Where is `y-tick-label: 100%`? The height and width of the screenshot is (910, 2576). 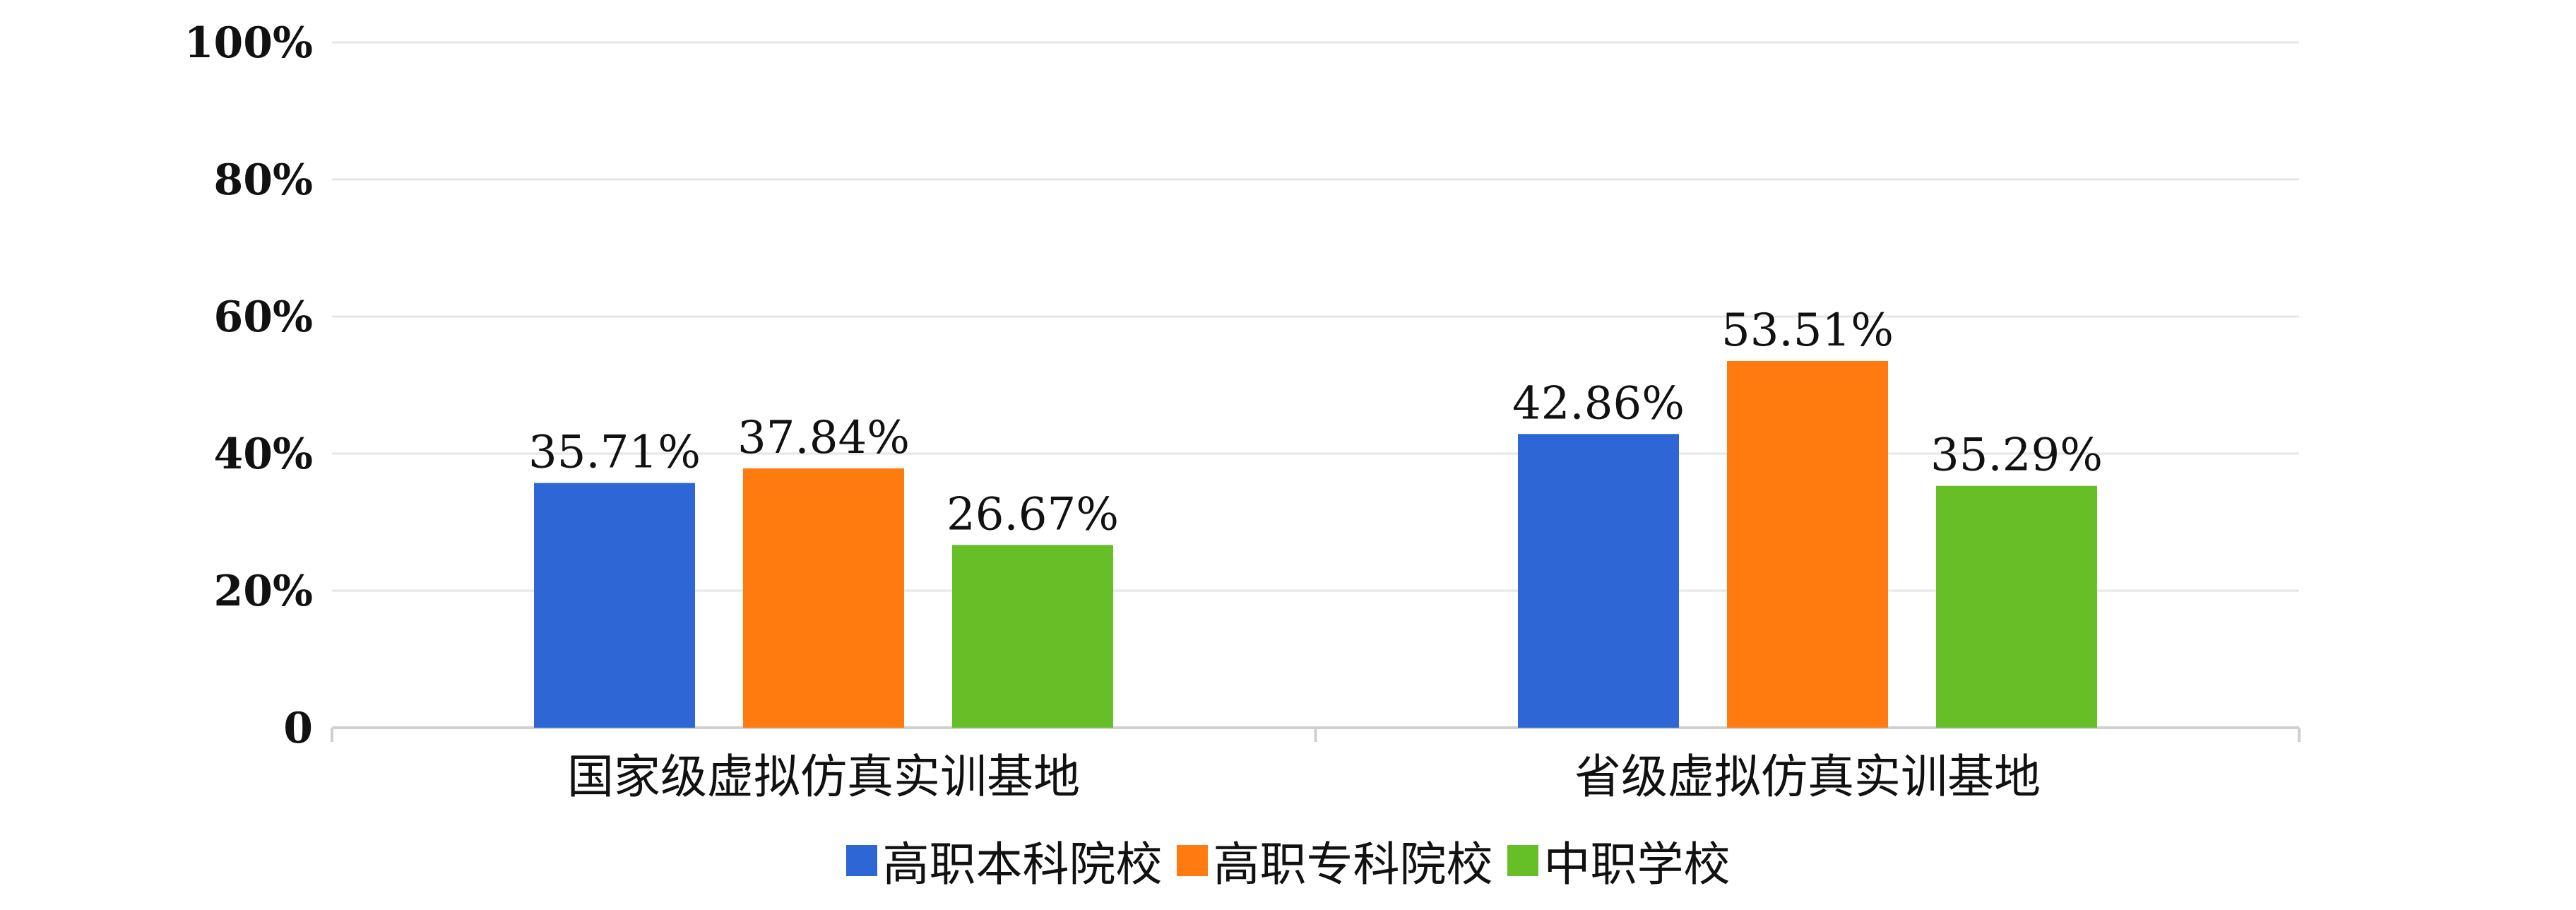 y-tick-label: 100% is located at coordinates (248, 43).